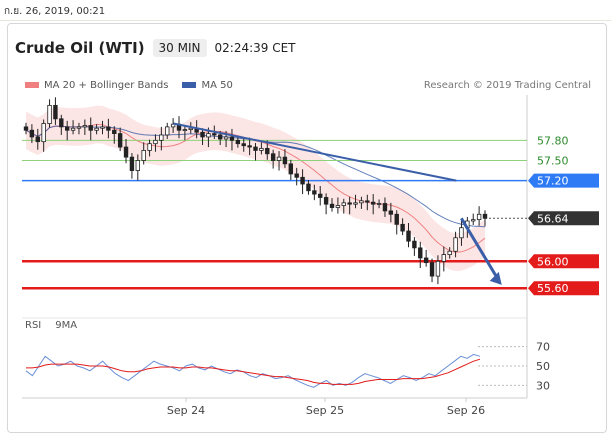 The height and width of the screenshot is (439, 611). Describe the element at coordinates (563, 218) in the screenshot. I see `level-tag-56.64` at that location.